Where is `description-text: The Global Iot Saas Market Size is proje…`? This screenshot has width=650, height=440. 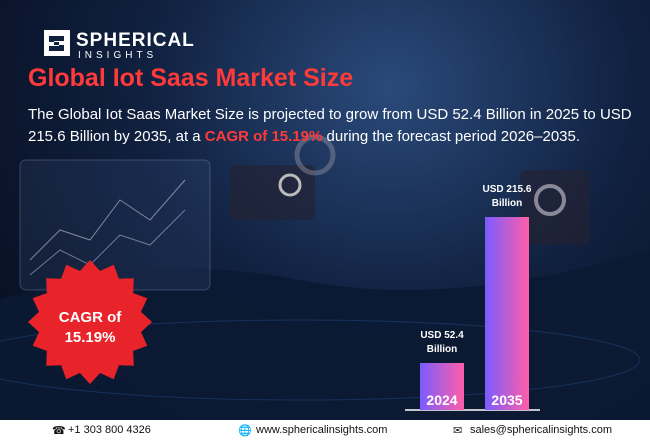 description-text: The Global Iot Saas Market Size is proje… is located at coordinates (330, 125).